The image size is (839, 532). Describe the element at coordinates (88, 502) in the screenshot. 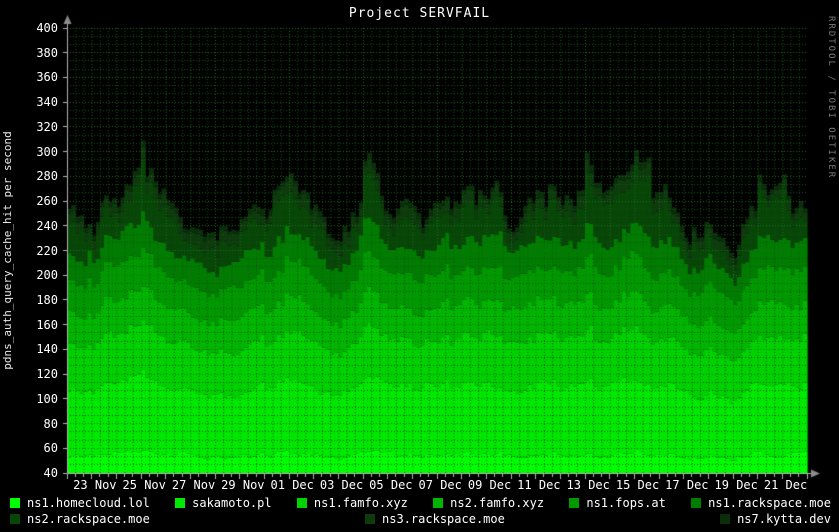

I see `legend-label: ns1.homecloud.lol` at that location.